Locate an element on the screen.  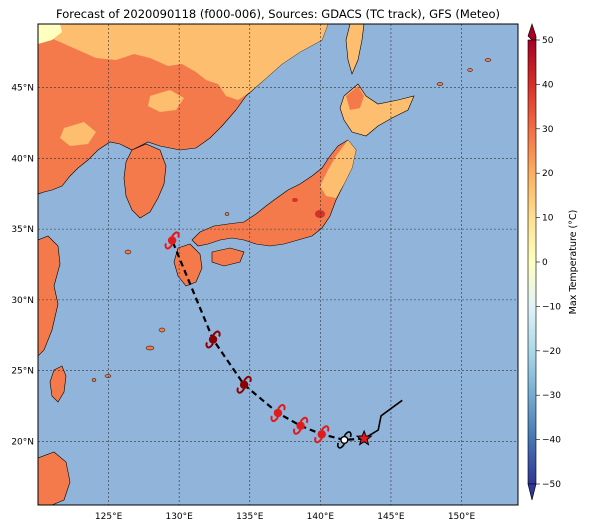
colorbar-min-arrow is located at coordinates (532, 492).